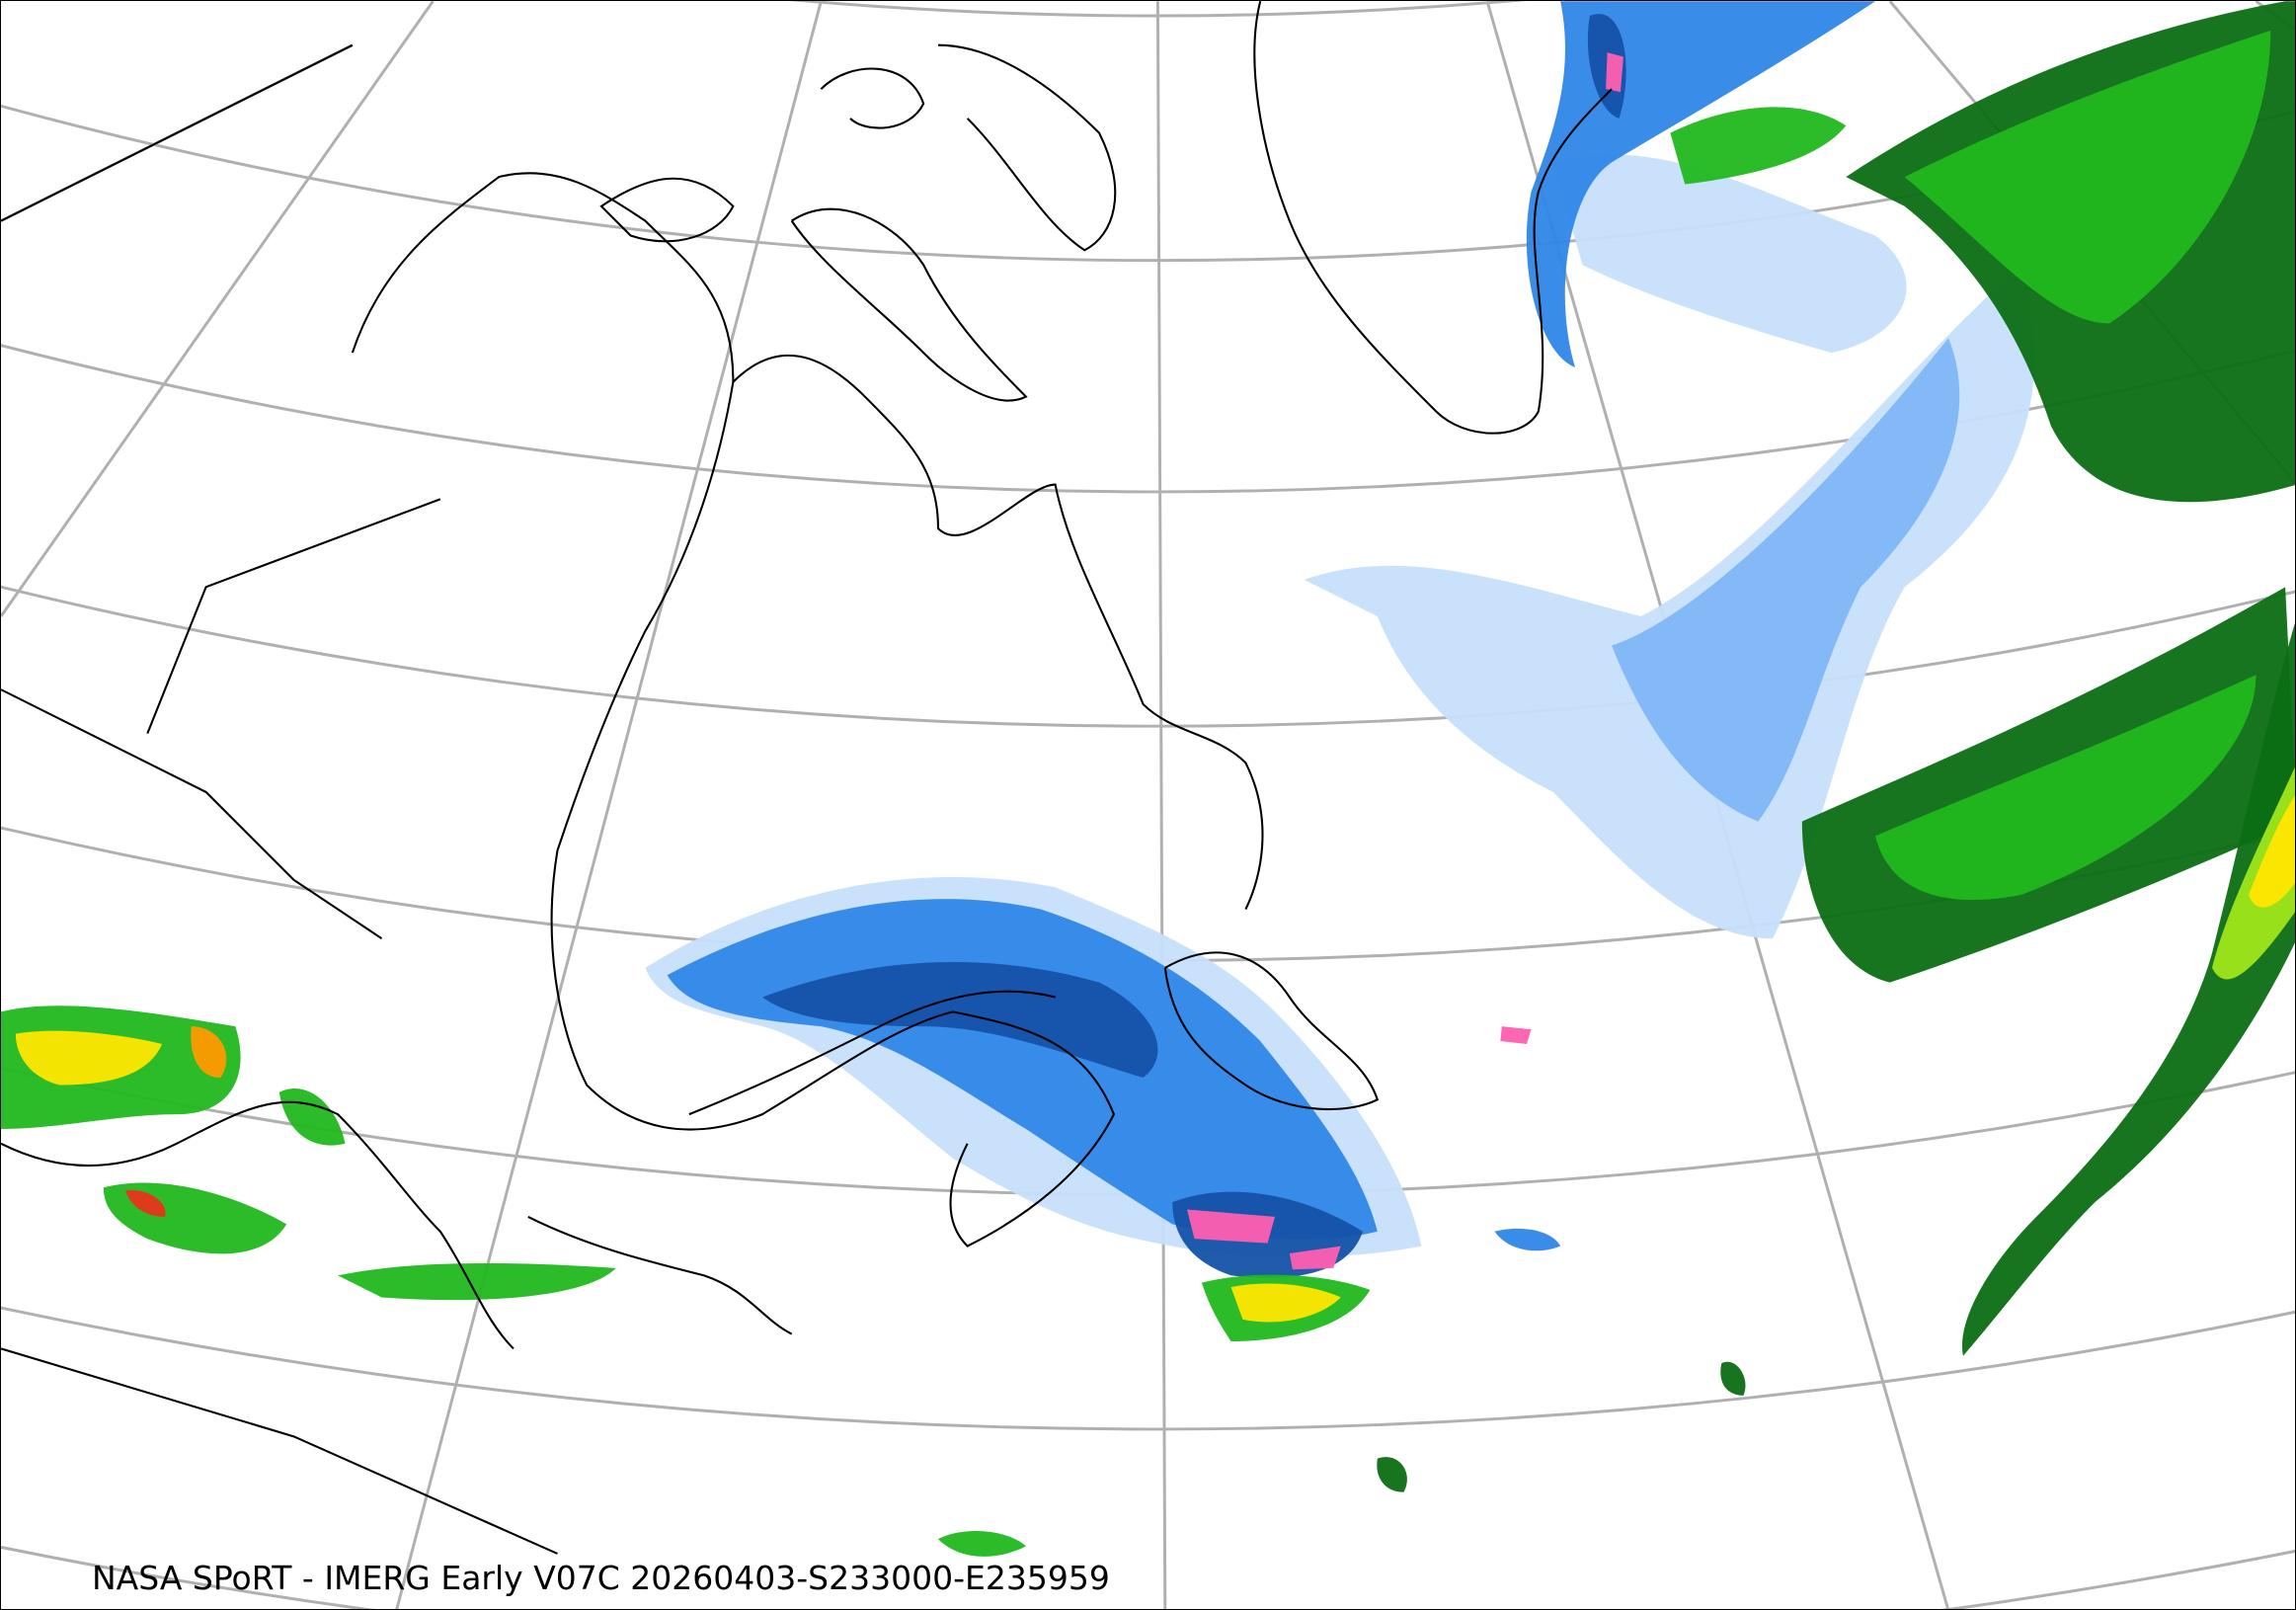 The width and height of the screenshot is (2296, 1610). I want to click on precip-area-red, so click(145, 1203).